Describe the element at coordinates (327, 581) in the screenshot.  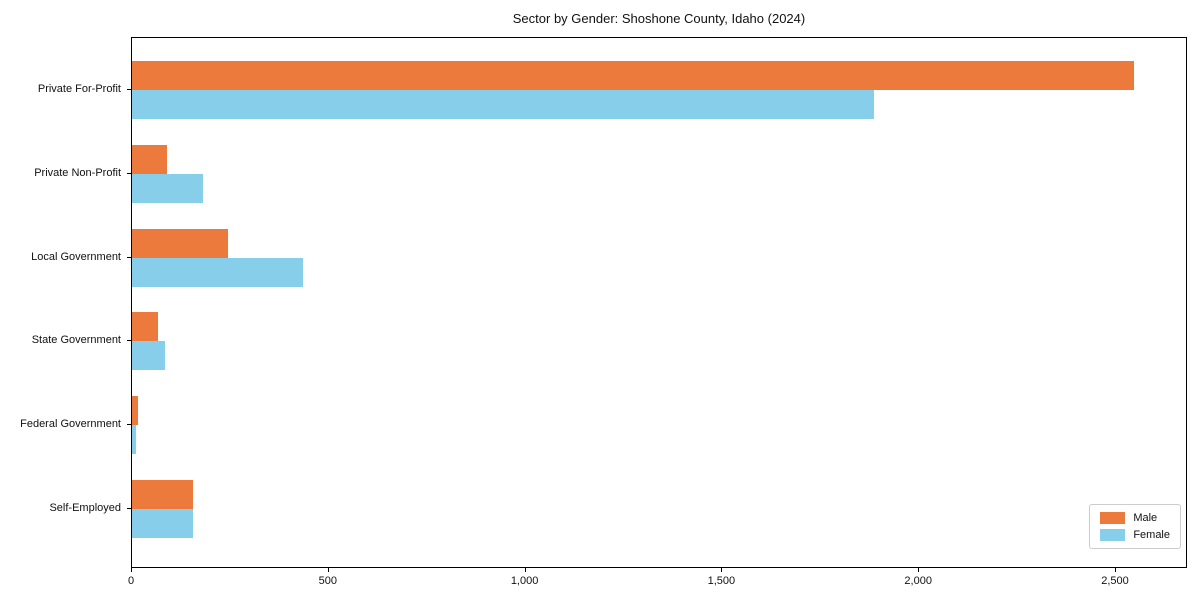
I see `x-tick-label-1: 500` at that location.